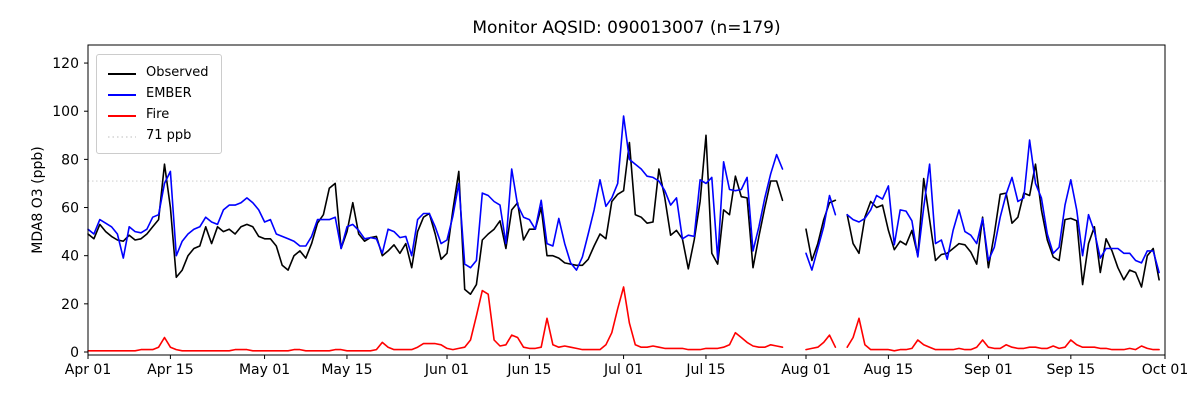 This screenshot has height=400, width=1200. What do you see at coordinates (122, 136) in the screenshot?
I see `threshold-line-swatch` at bounding box center [122, 136].